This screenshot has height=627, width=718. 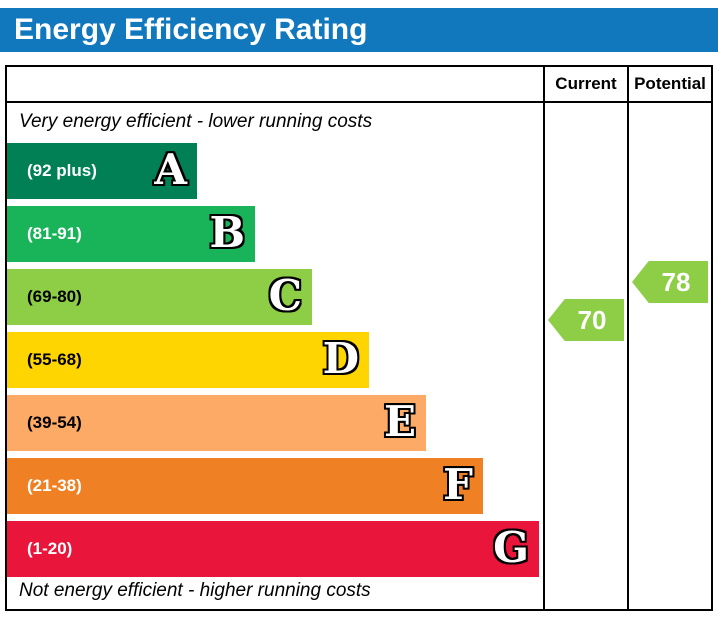 I want to click on band-letter: D, so click(x=340, y=359).